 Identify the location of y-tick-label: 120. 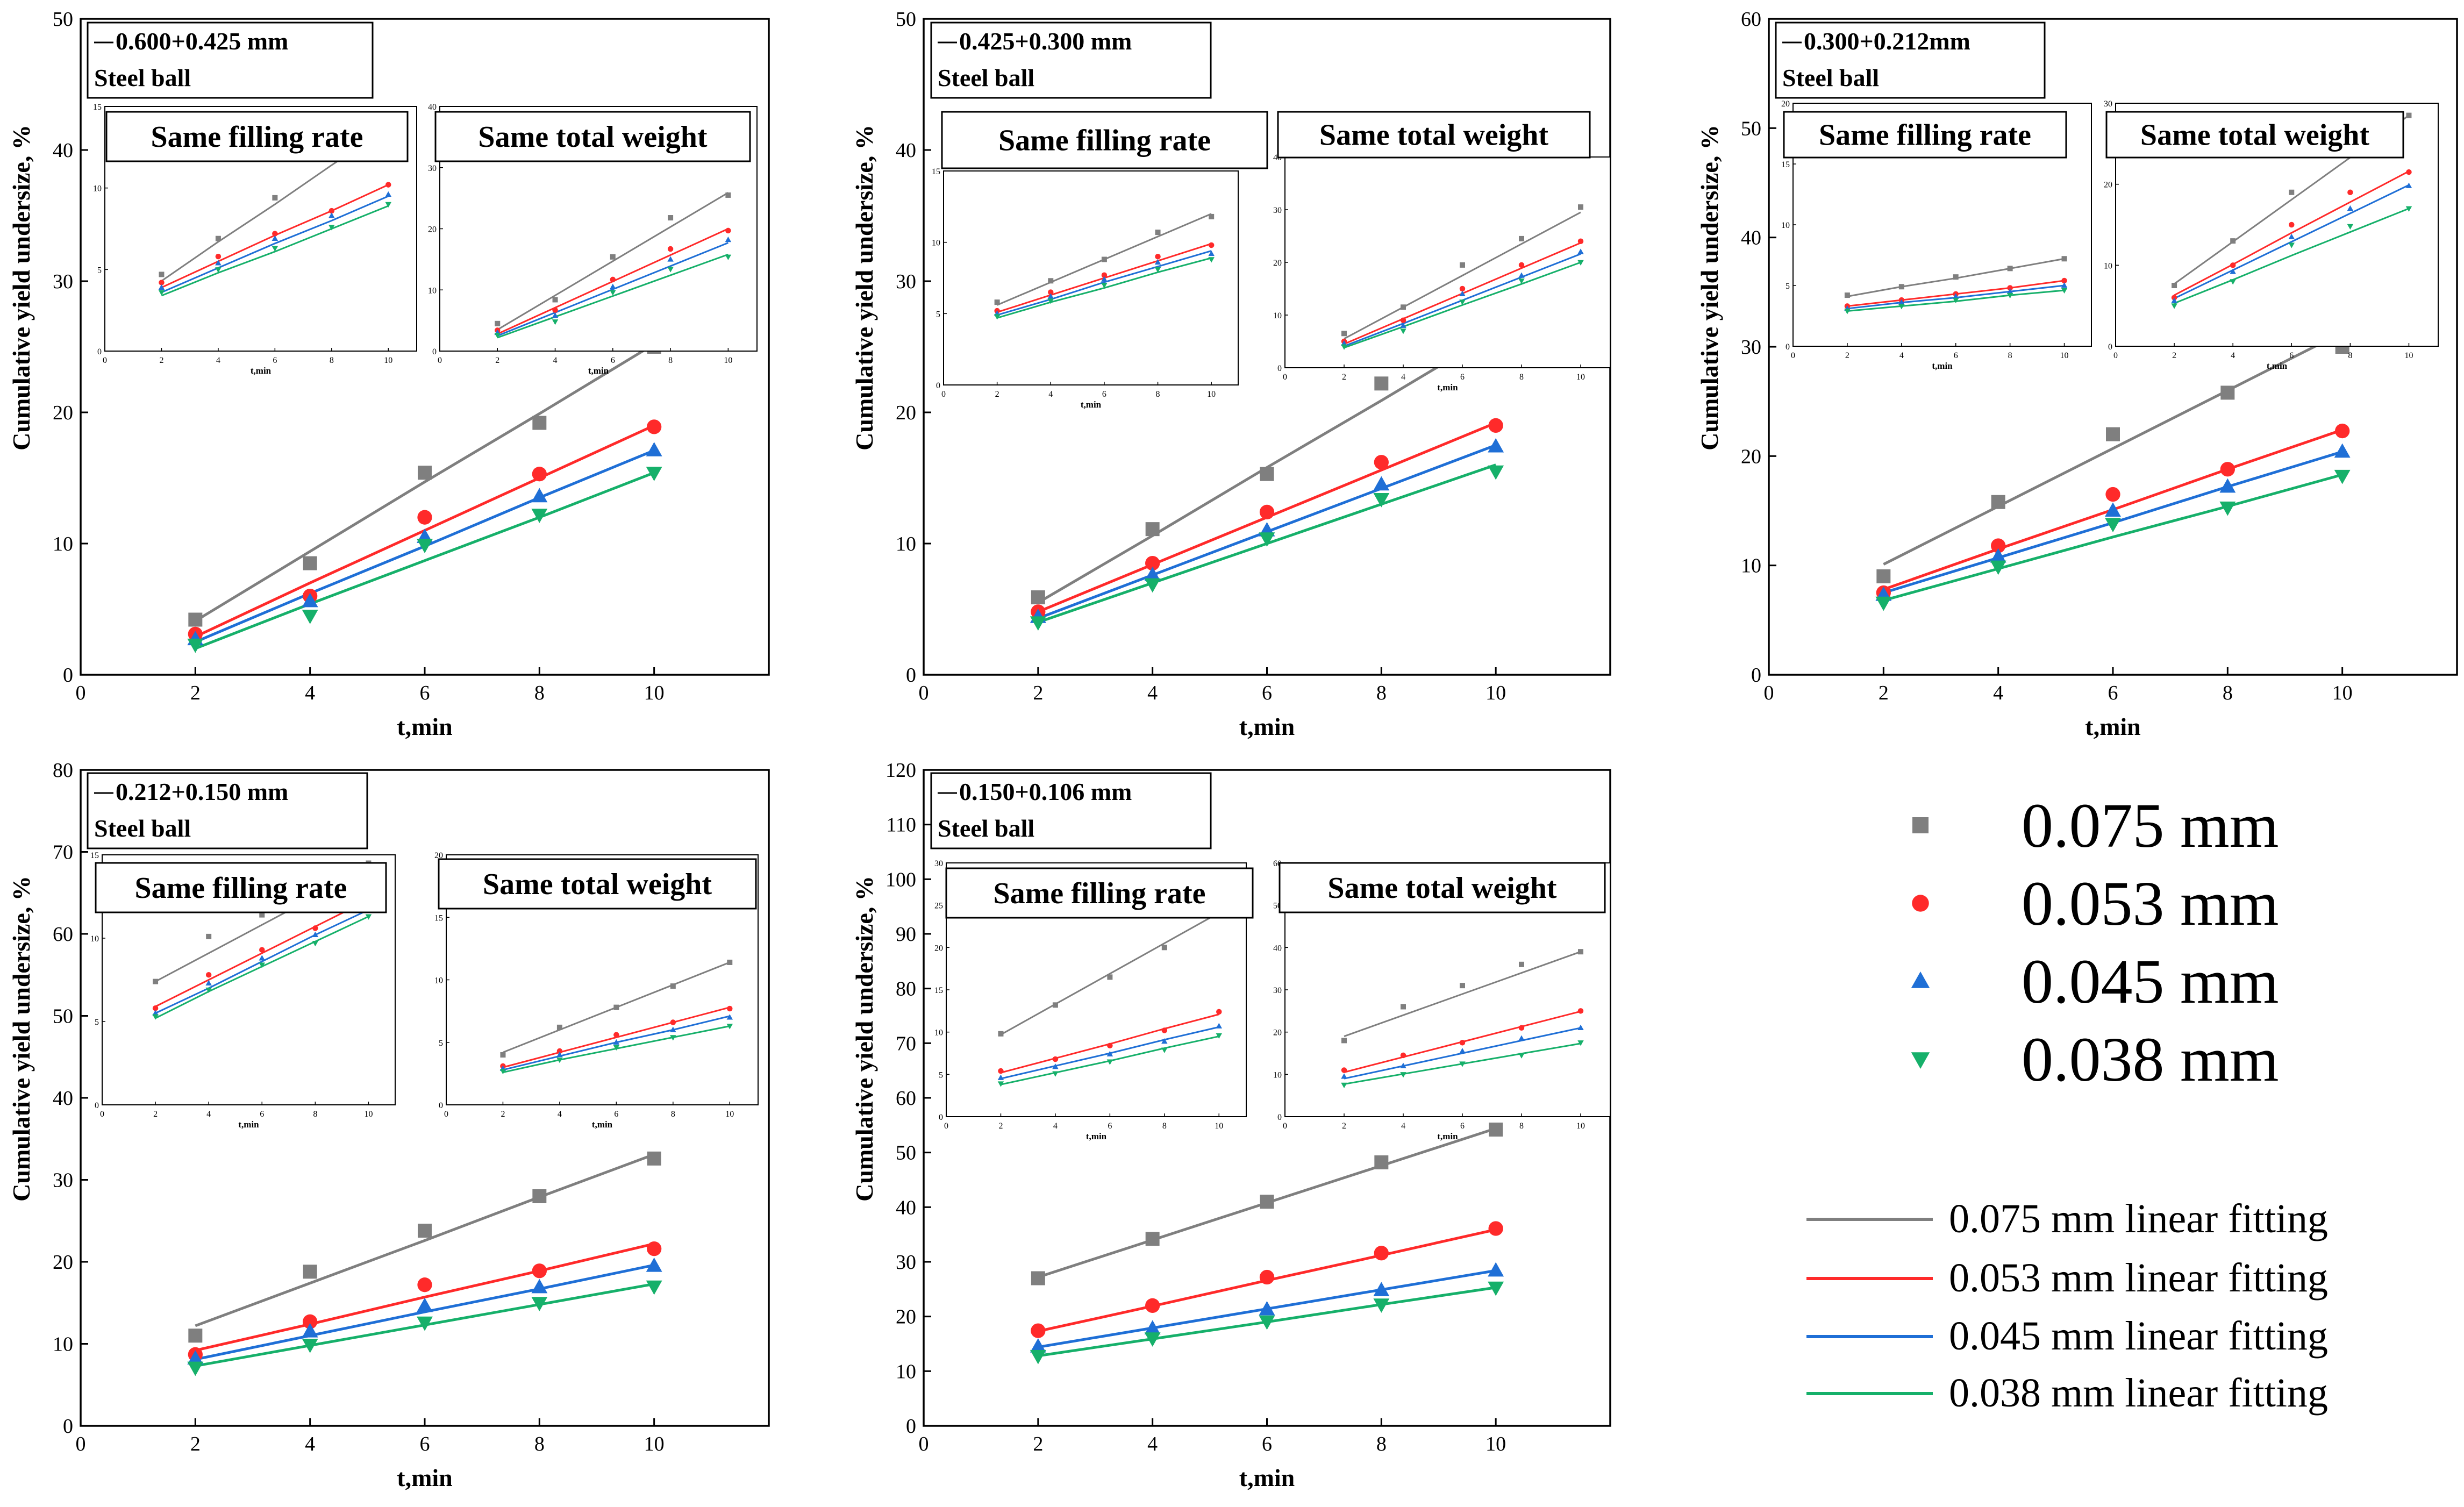
(900, 770).